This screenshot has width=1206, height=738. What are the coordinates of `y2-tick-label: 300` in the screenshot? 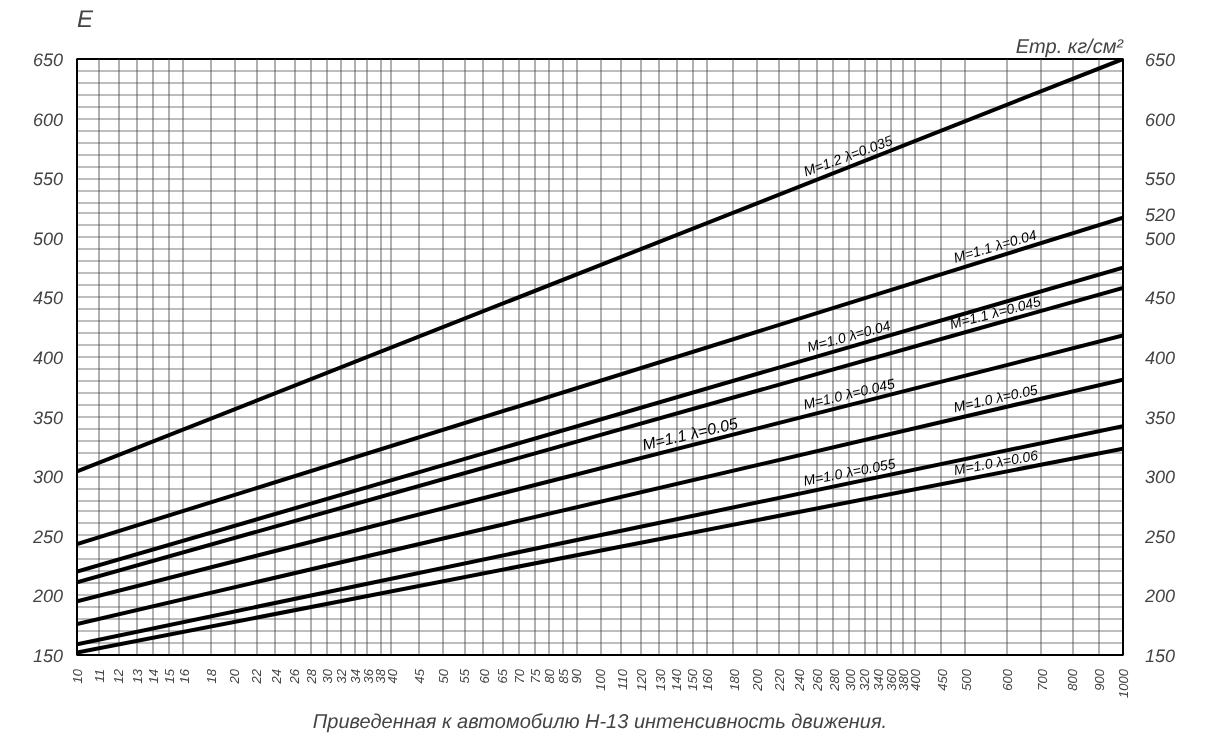 It's located at (1160, 477).